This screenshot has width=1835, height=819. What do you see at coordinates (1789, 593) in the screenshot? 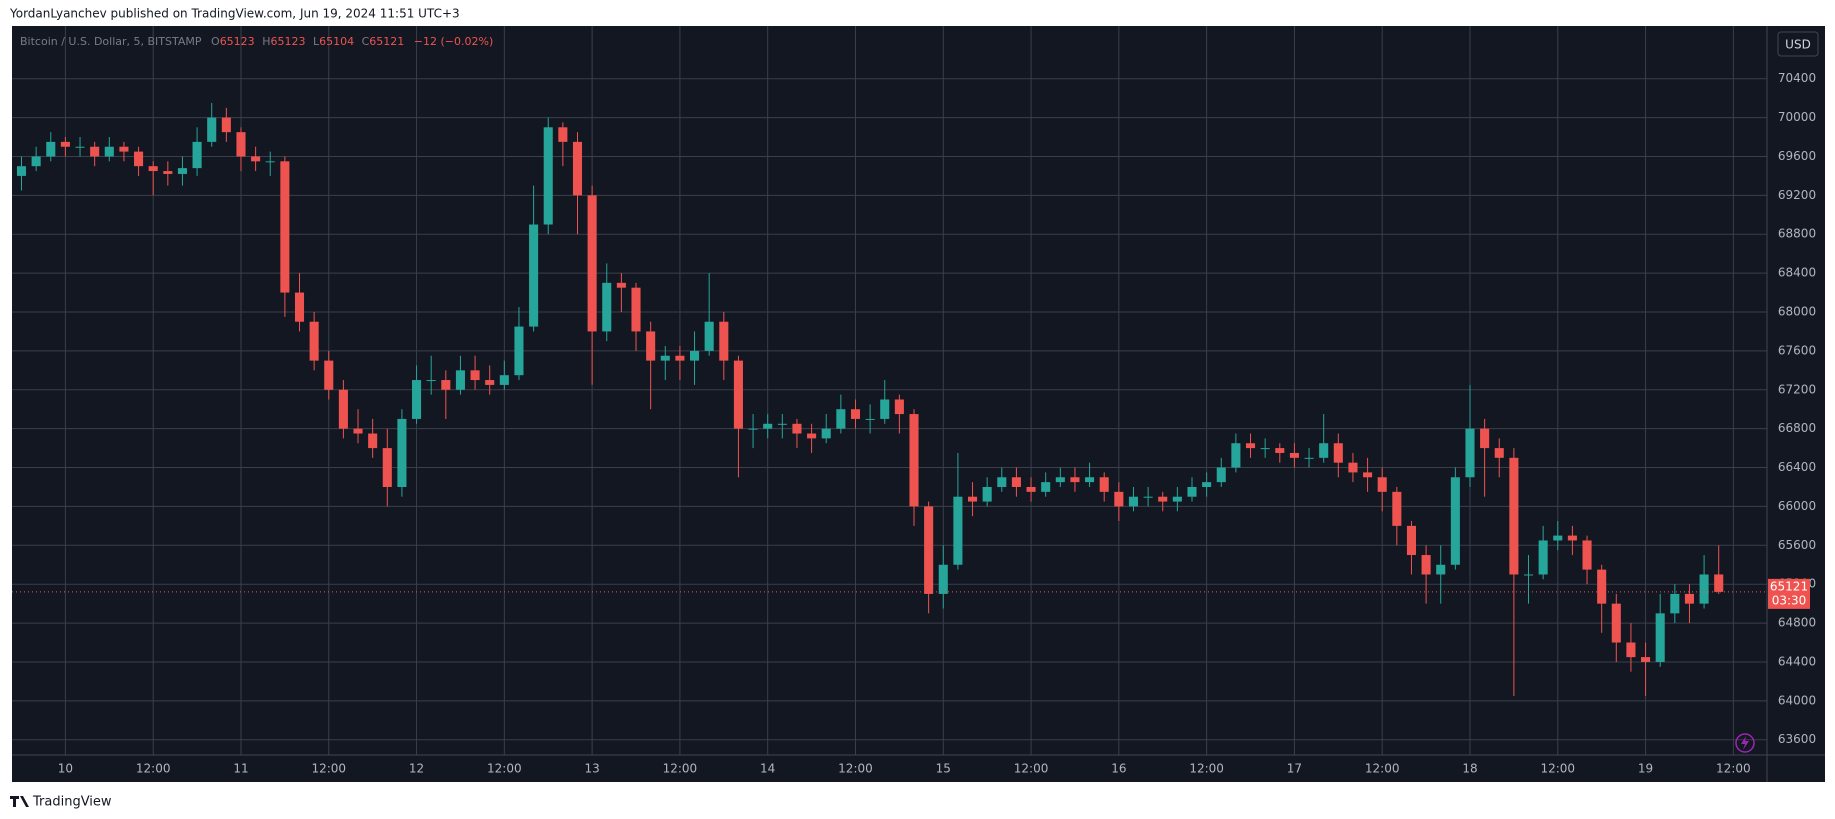
I see `last-price-tag` at bounding box center [1789, 593].